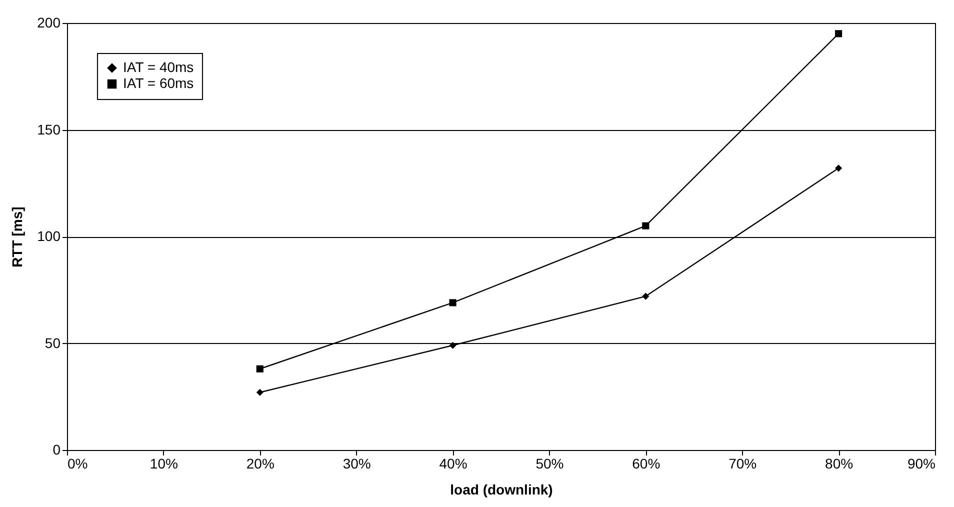 The height and width of the screenshot is (507, 954). I want to click on legend-label: IAT = 60ms, so click(158, 83).